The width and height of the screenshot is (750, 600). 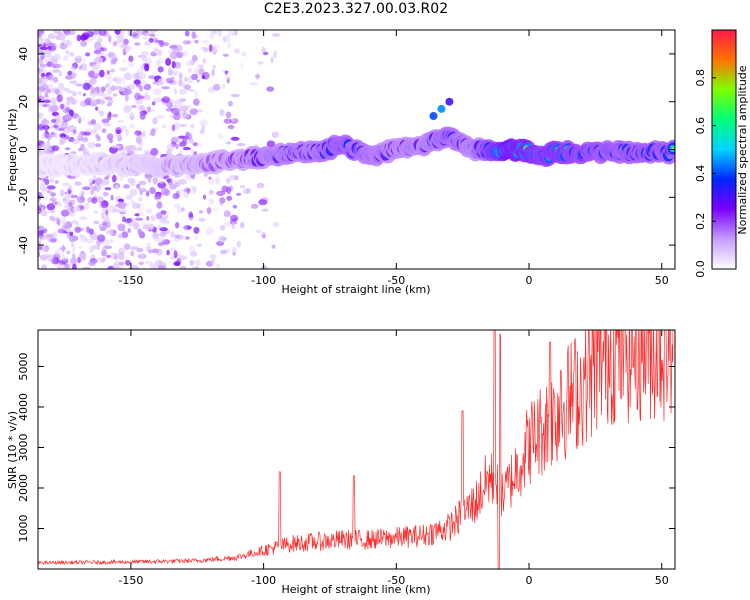 I want to click on colorbar-ticks: 0.0 0.2 0.4 0.6 0.8, so click(x=705, y=173).